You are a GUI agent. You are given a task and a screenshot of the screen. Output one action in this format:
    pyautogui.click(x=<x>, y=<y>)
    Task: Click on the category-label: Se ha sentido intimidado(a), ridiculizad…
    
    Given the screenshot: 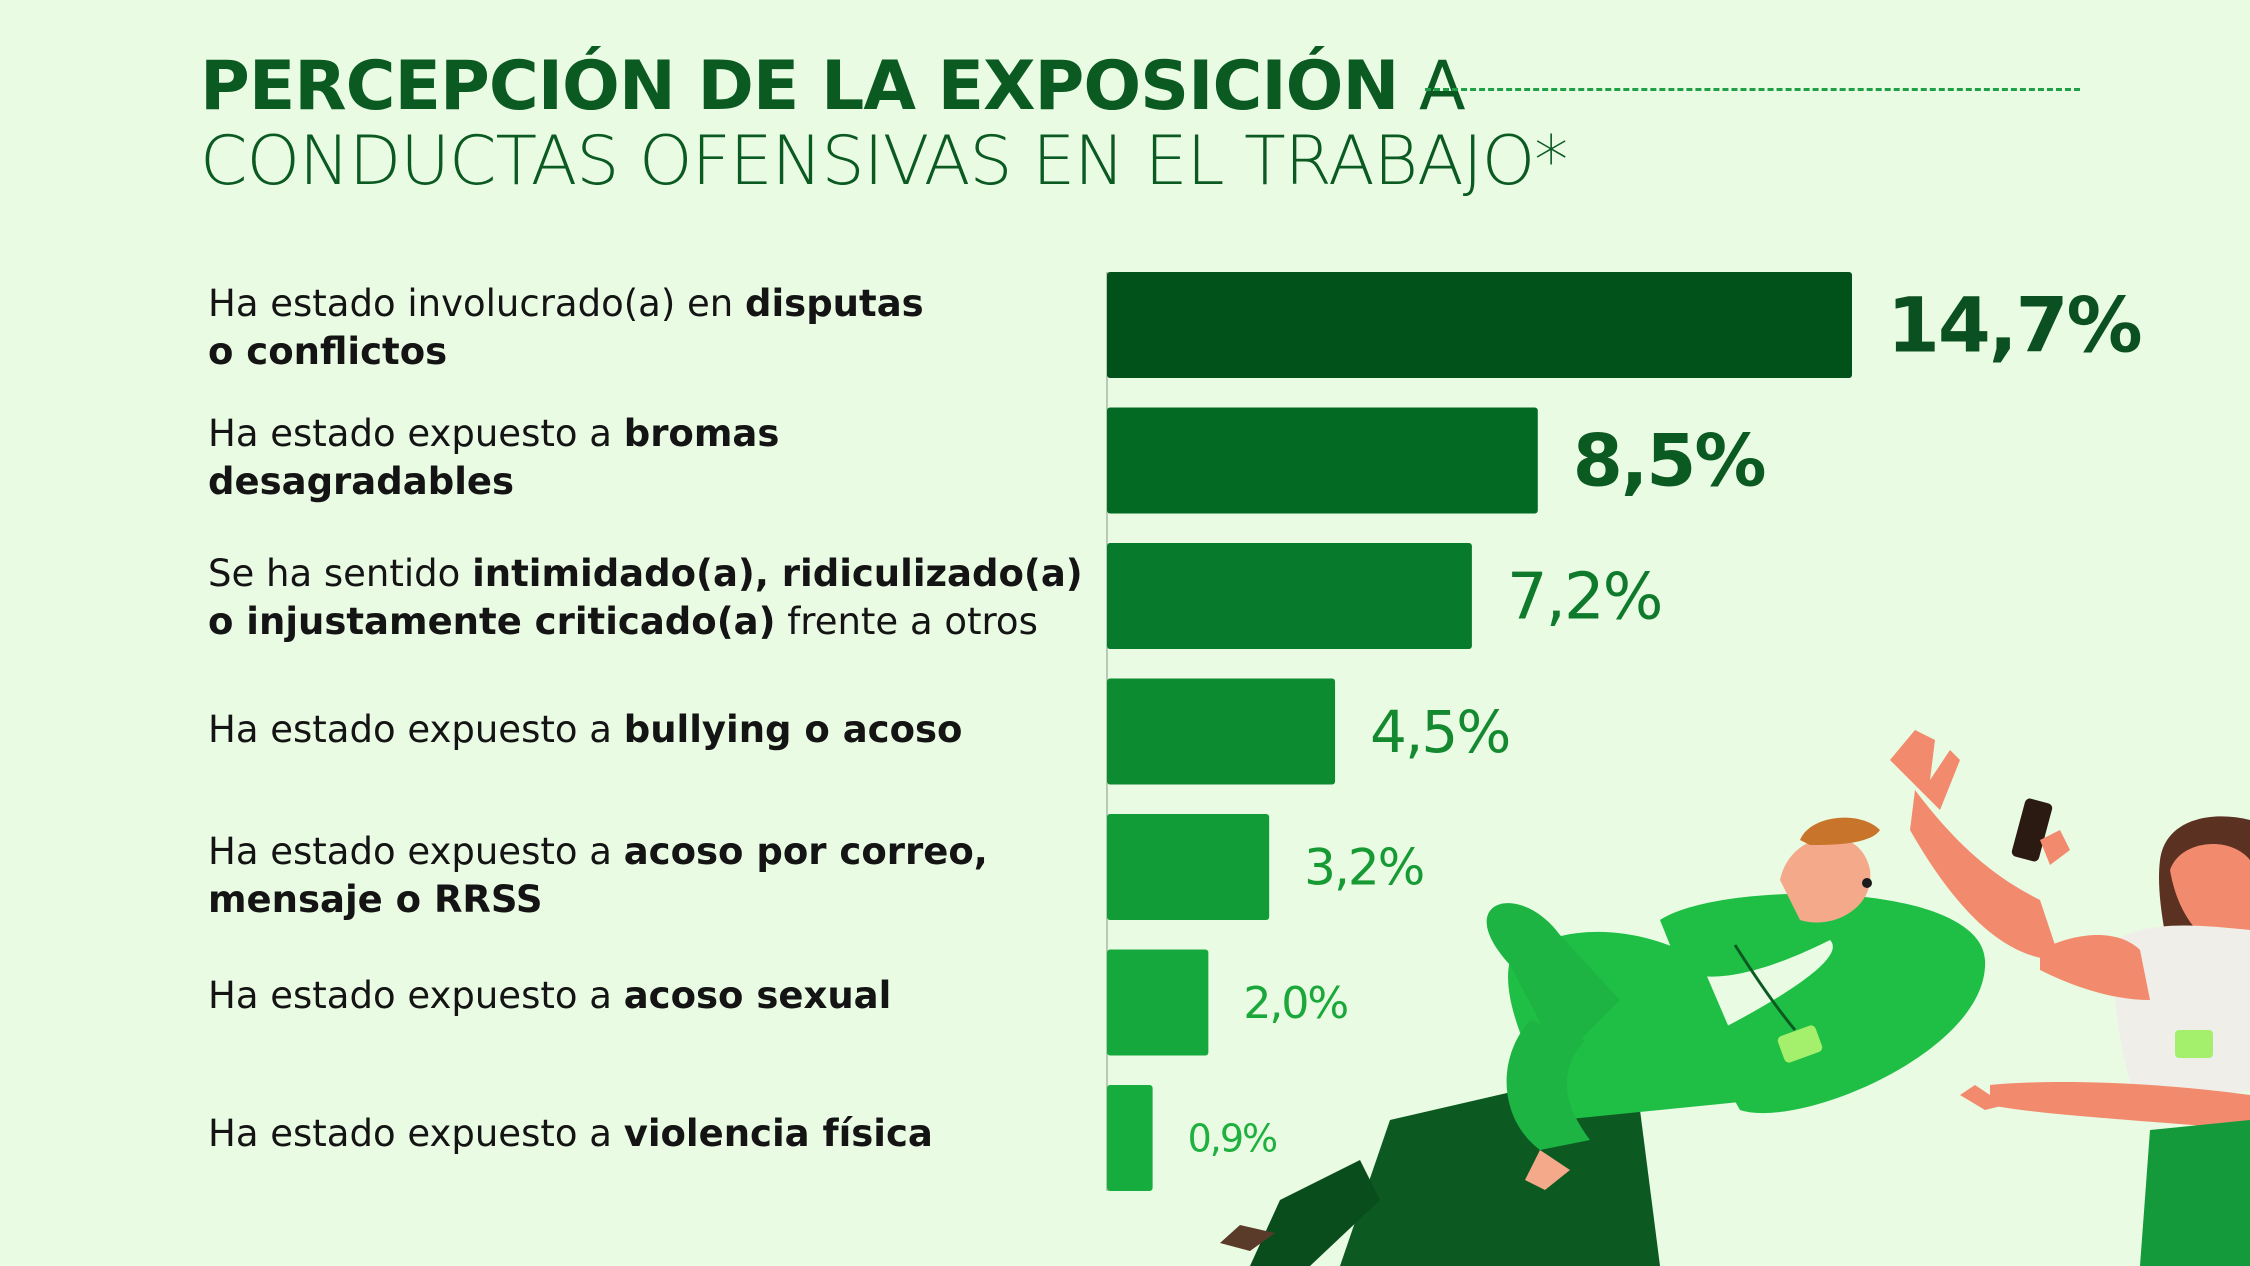 What is the action you would take?
    pyautogui.click(x=645, y=597)
    